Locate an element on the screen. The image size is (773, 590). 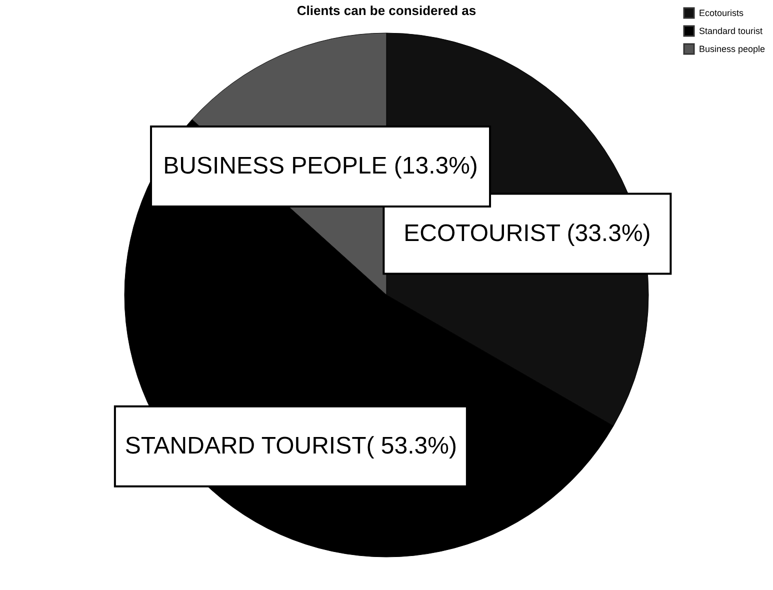
data-label: BUSINESS PEOPLE (13.3%) is located at coordinates (320, 166).